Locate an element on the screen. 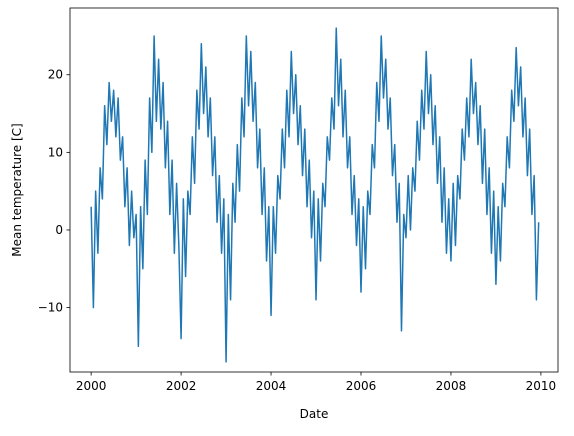  x-tick-label: 2010 is located at coordinates (541, 386).